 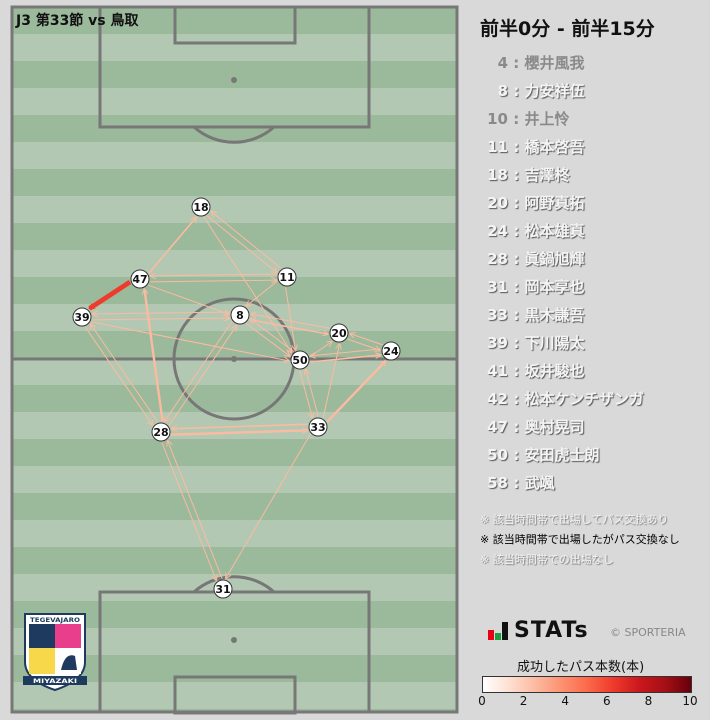 What do you see at coordinates (561, 374) in the screenshot?
I see `player-item: 41 : 坂井駿也` at bounding box center [561, 374].